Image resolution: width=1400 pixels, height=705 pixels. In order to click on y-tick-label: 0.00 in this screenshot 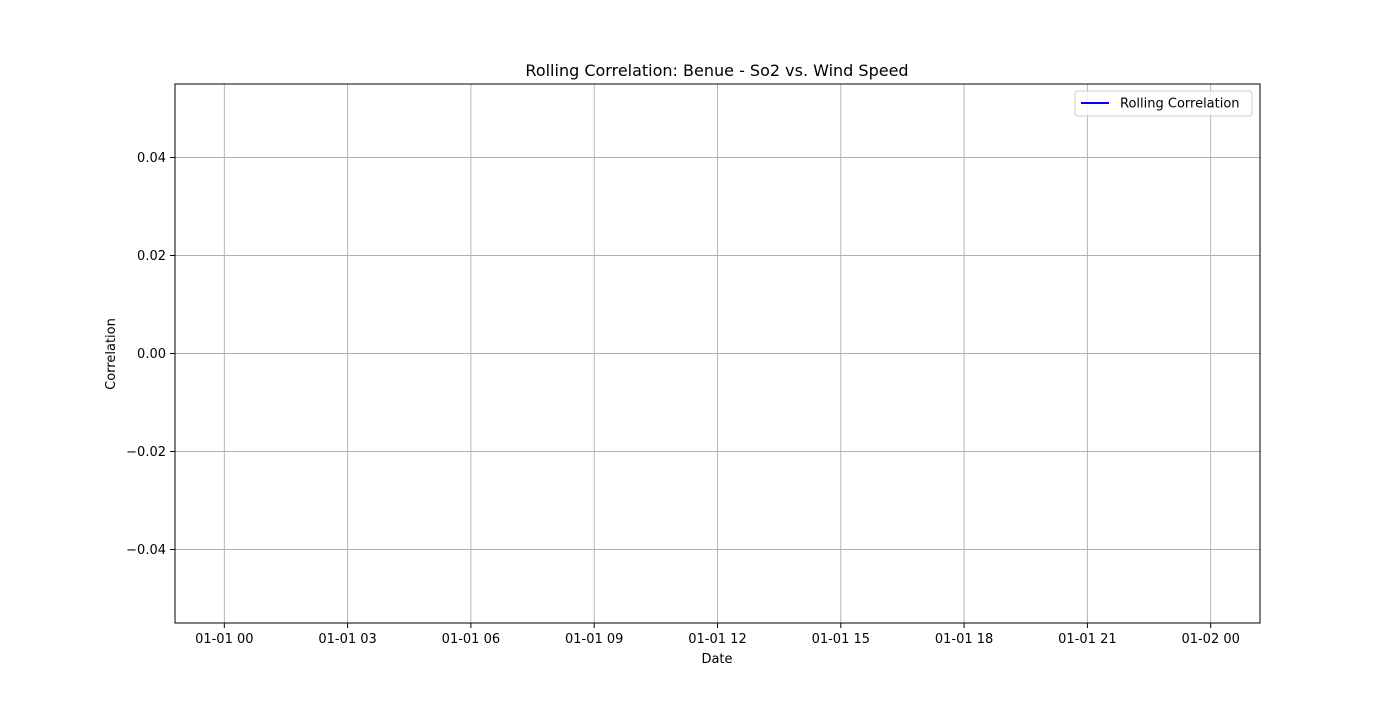, I will do `click(151, 354)`.